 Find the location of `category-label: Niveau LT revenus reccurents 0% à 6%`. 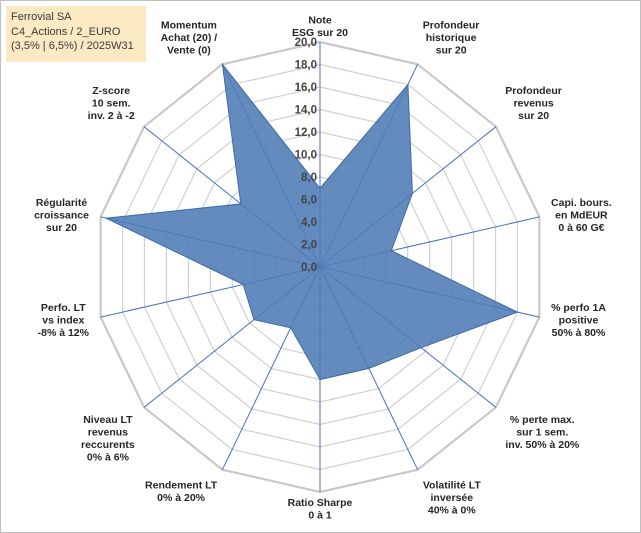

category-label: Niveau LT revenus reccurents 0% à 6% is located at coordinates (108, 439).